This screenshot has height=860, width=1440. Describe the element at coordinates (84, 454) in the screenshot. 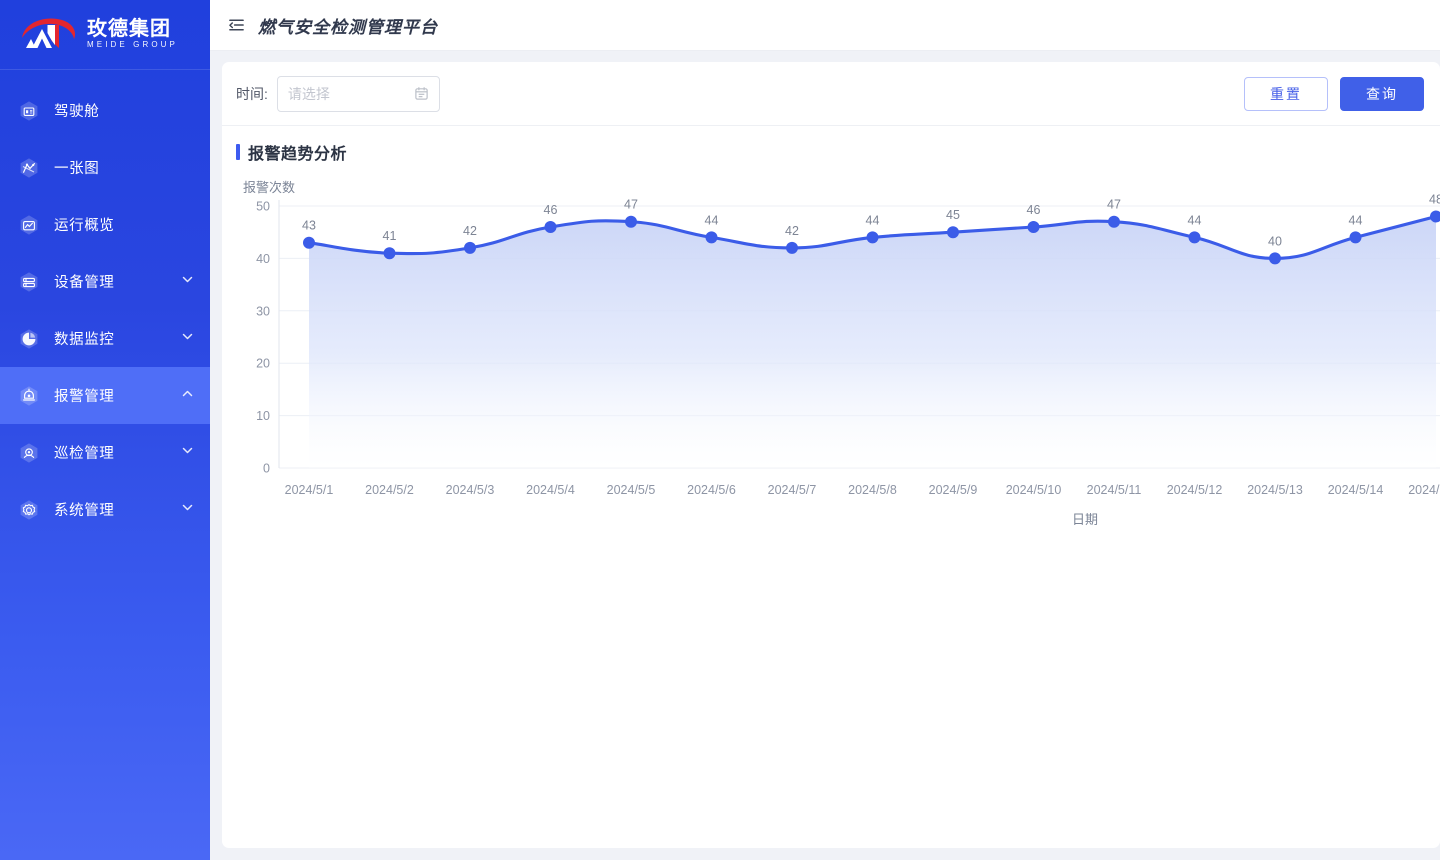

I see `sidebar-item-label: 巡检管理` at that location.